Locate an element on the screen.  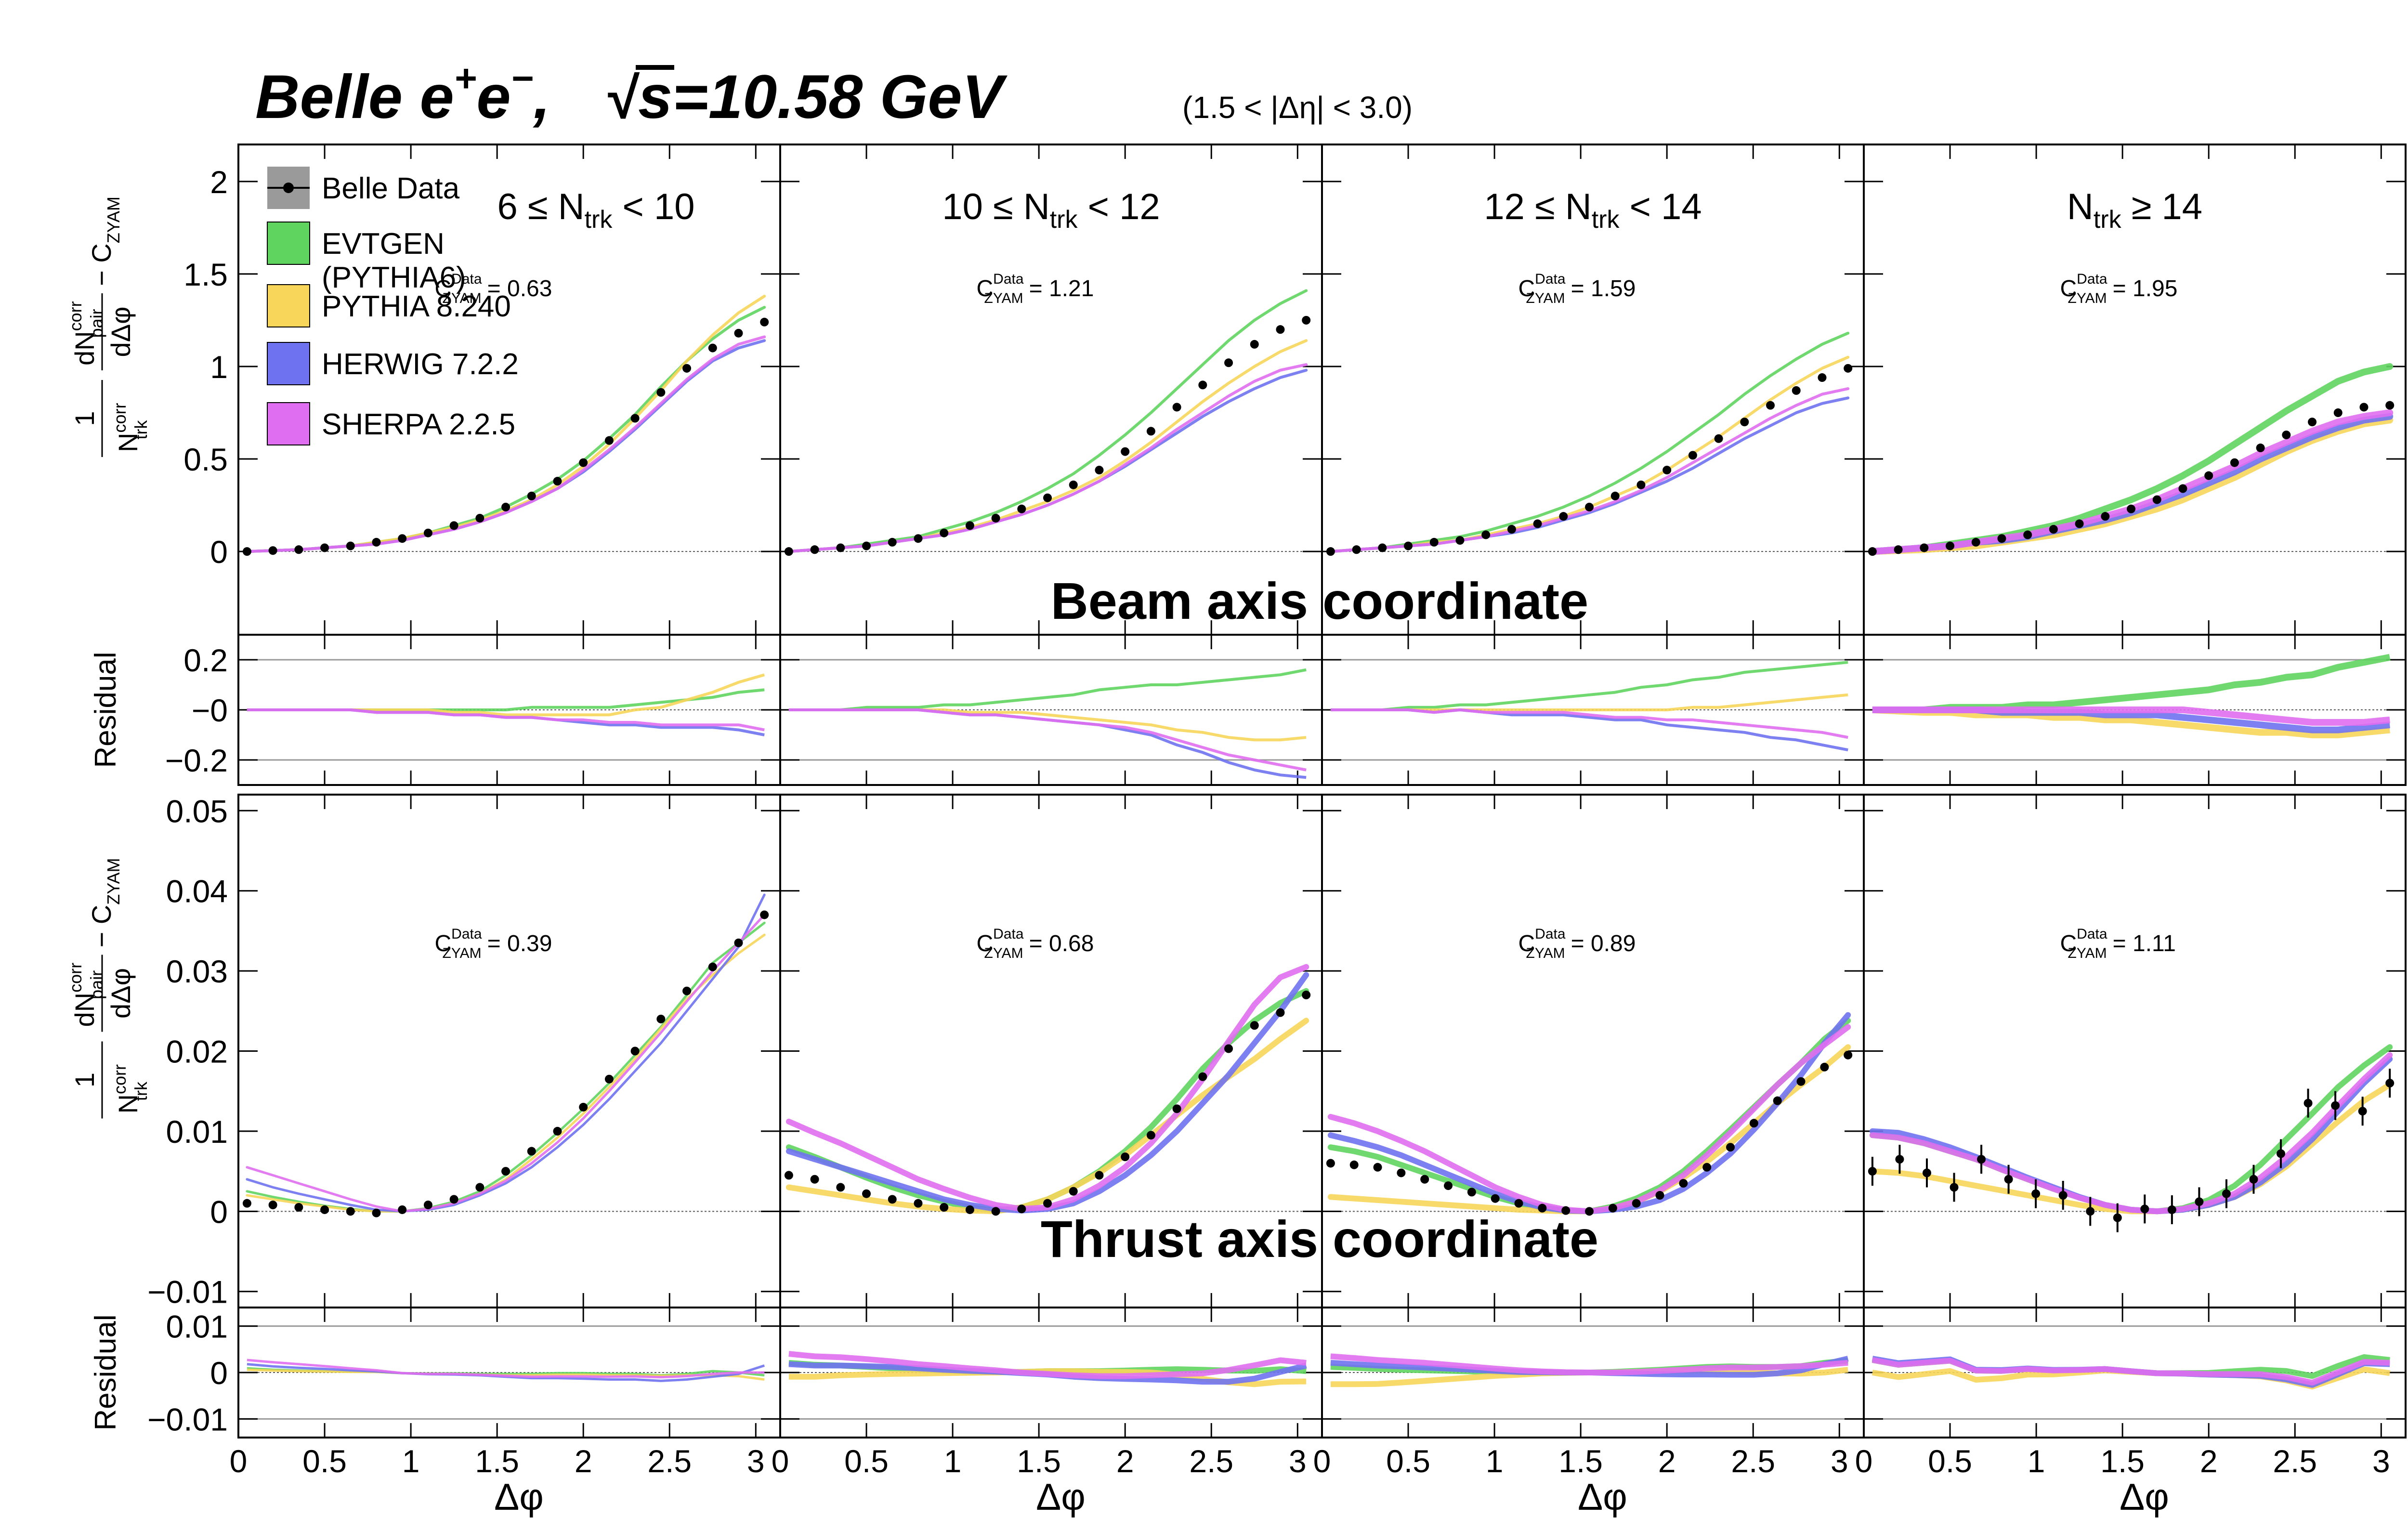
czyam-thrust-annotation: CData ZYAM = 1.11 is located at coordinates (2118, 944).